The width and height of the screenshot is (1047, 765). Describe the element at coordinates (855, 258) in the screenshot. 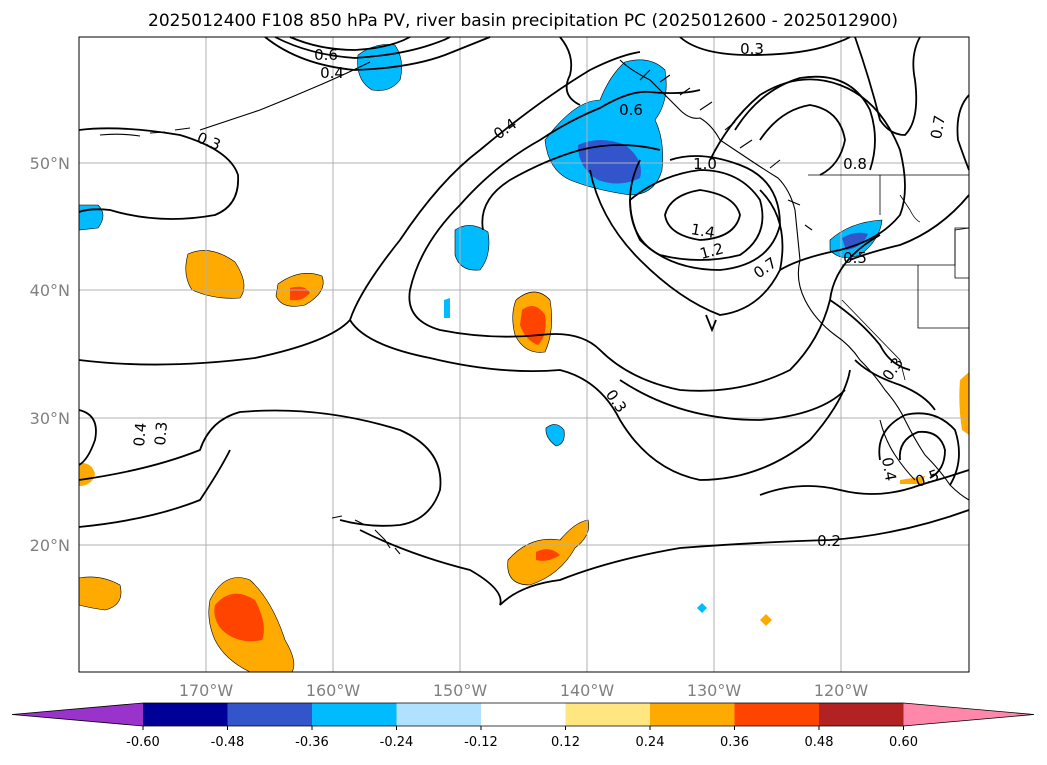

I see `contour-label: 0.5` at that location.